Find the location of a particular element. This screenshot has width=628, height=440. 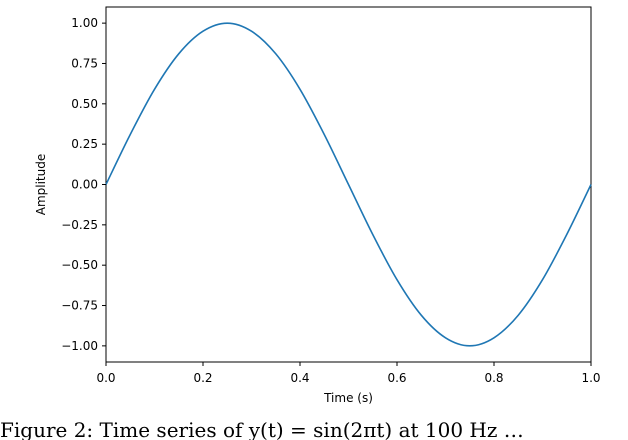

y-axis: 1.00 0.75 0.50 0.25 0.00 −0.25 −0.50 −0.75 −1.00 is located at coordinates (83, 184).